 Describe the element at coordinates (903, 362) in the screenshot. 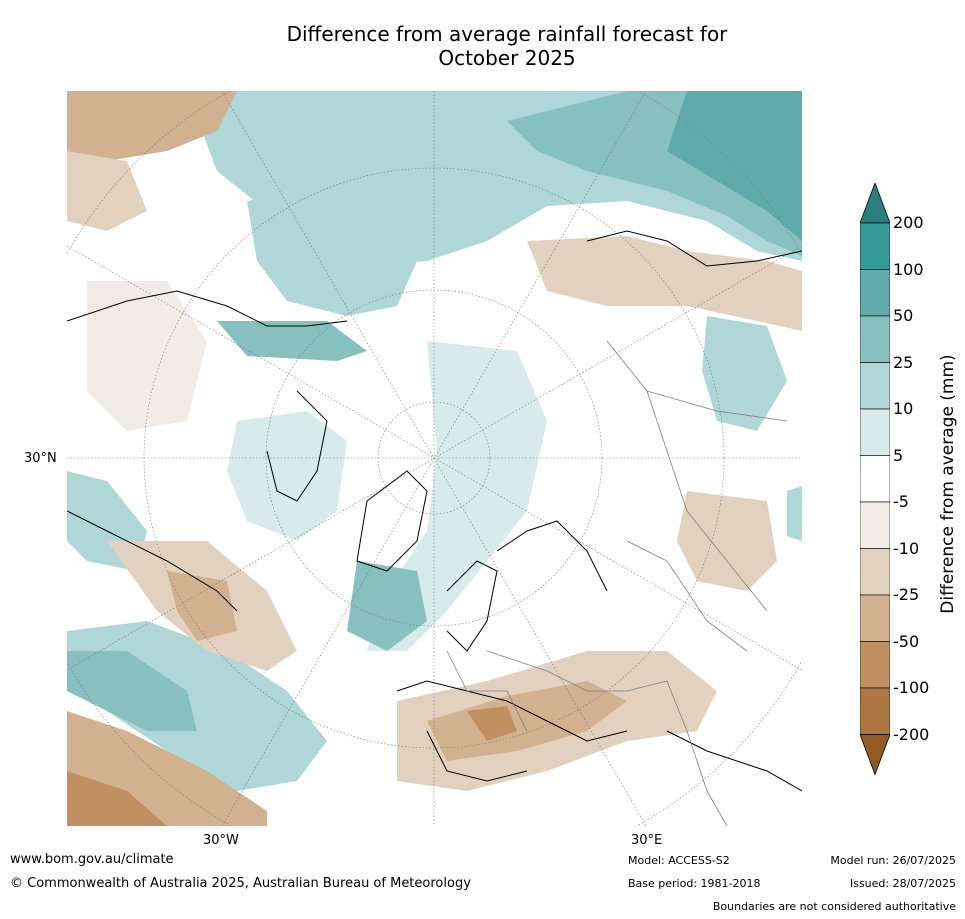

I see `colorbar-tick-label: 25` at that location.